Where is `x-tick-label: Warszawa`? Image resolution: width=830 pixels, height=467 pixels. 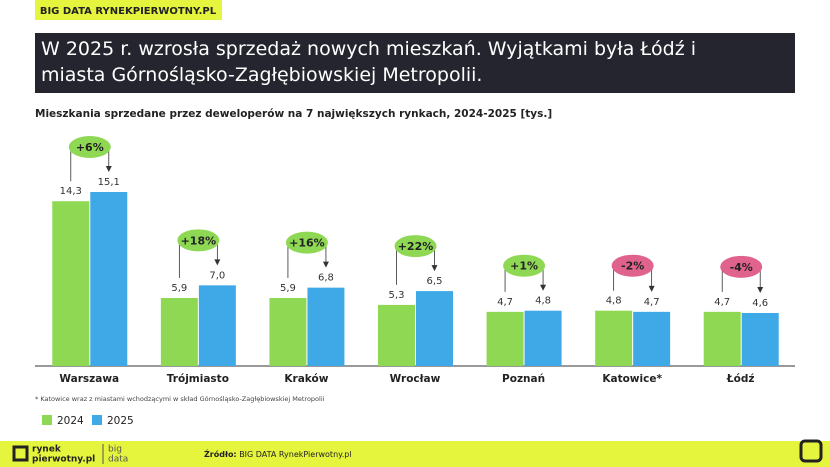
x-tick-label: Warszawa is located at coordinates (89, 379).